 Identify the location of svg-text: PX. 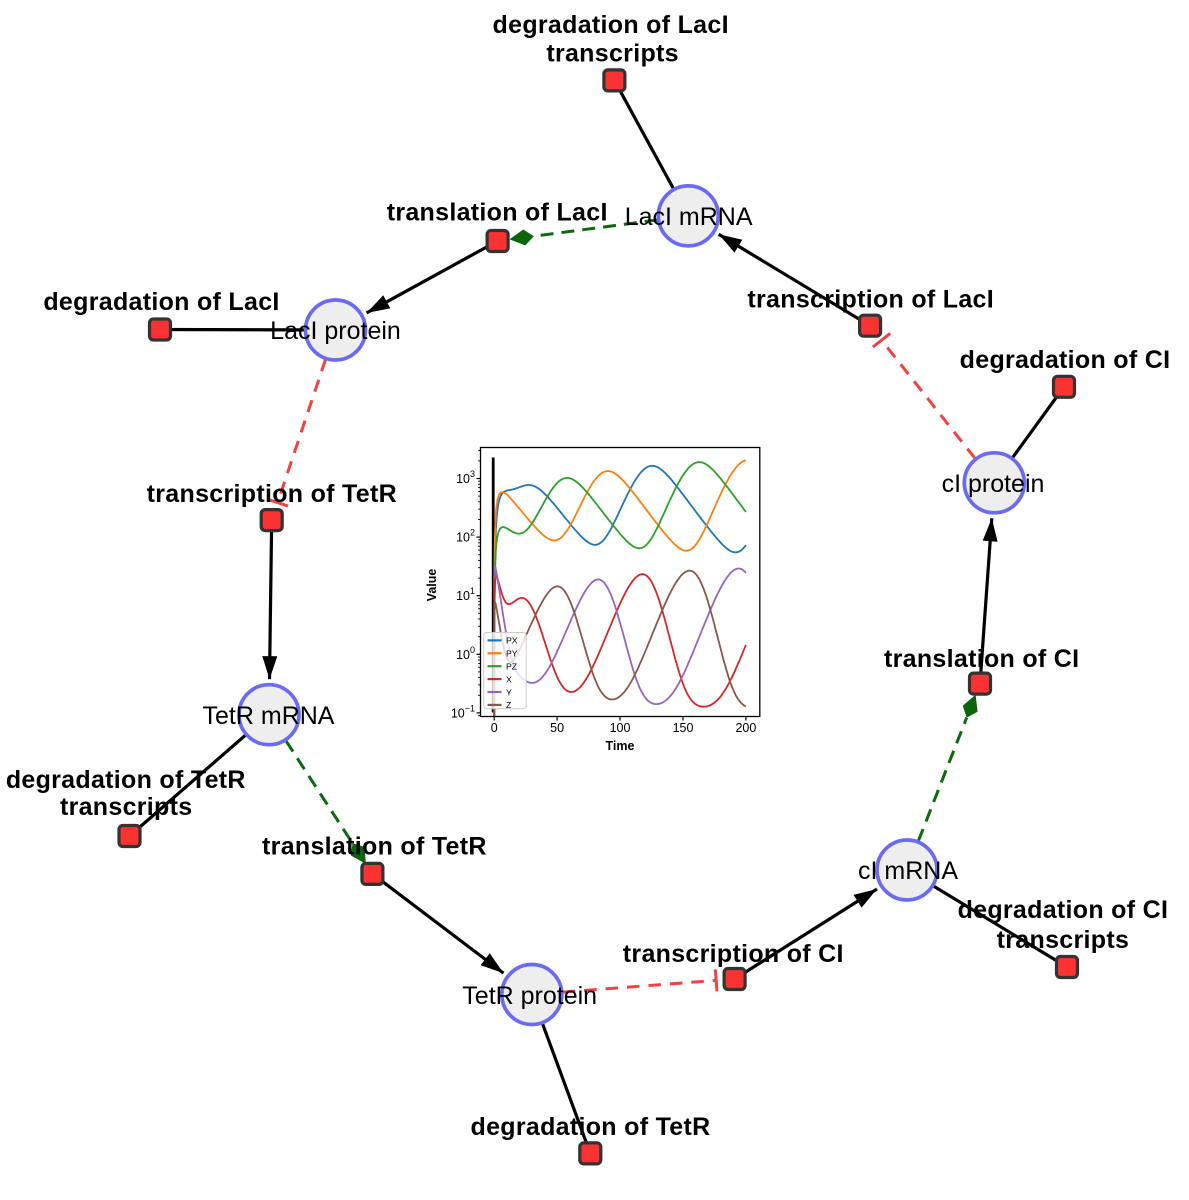
(512, 641).